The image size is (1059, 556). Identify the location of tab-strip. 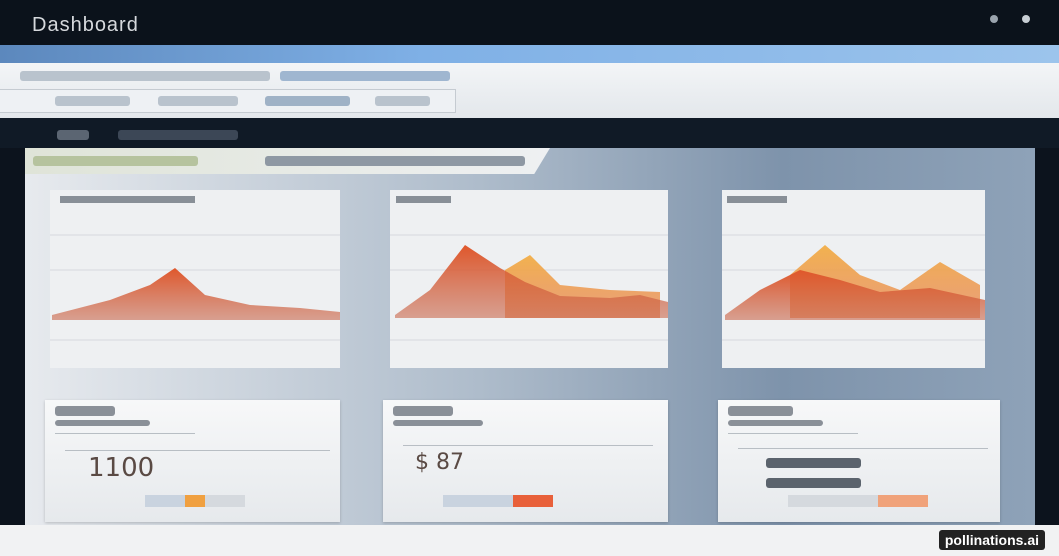
(529, 54).